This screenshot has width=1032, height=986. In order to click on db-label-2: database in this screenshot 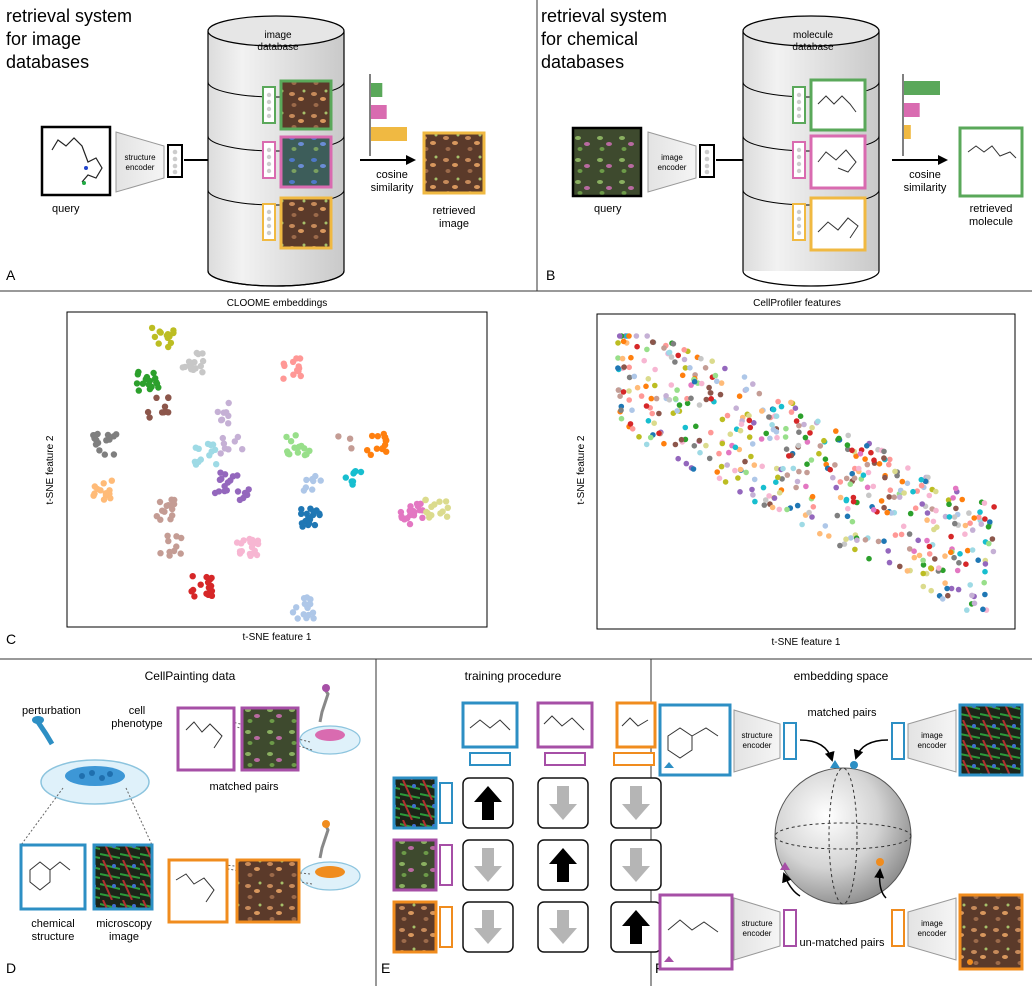, I will do `click(278, 47)`.